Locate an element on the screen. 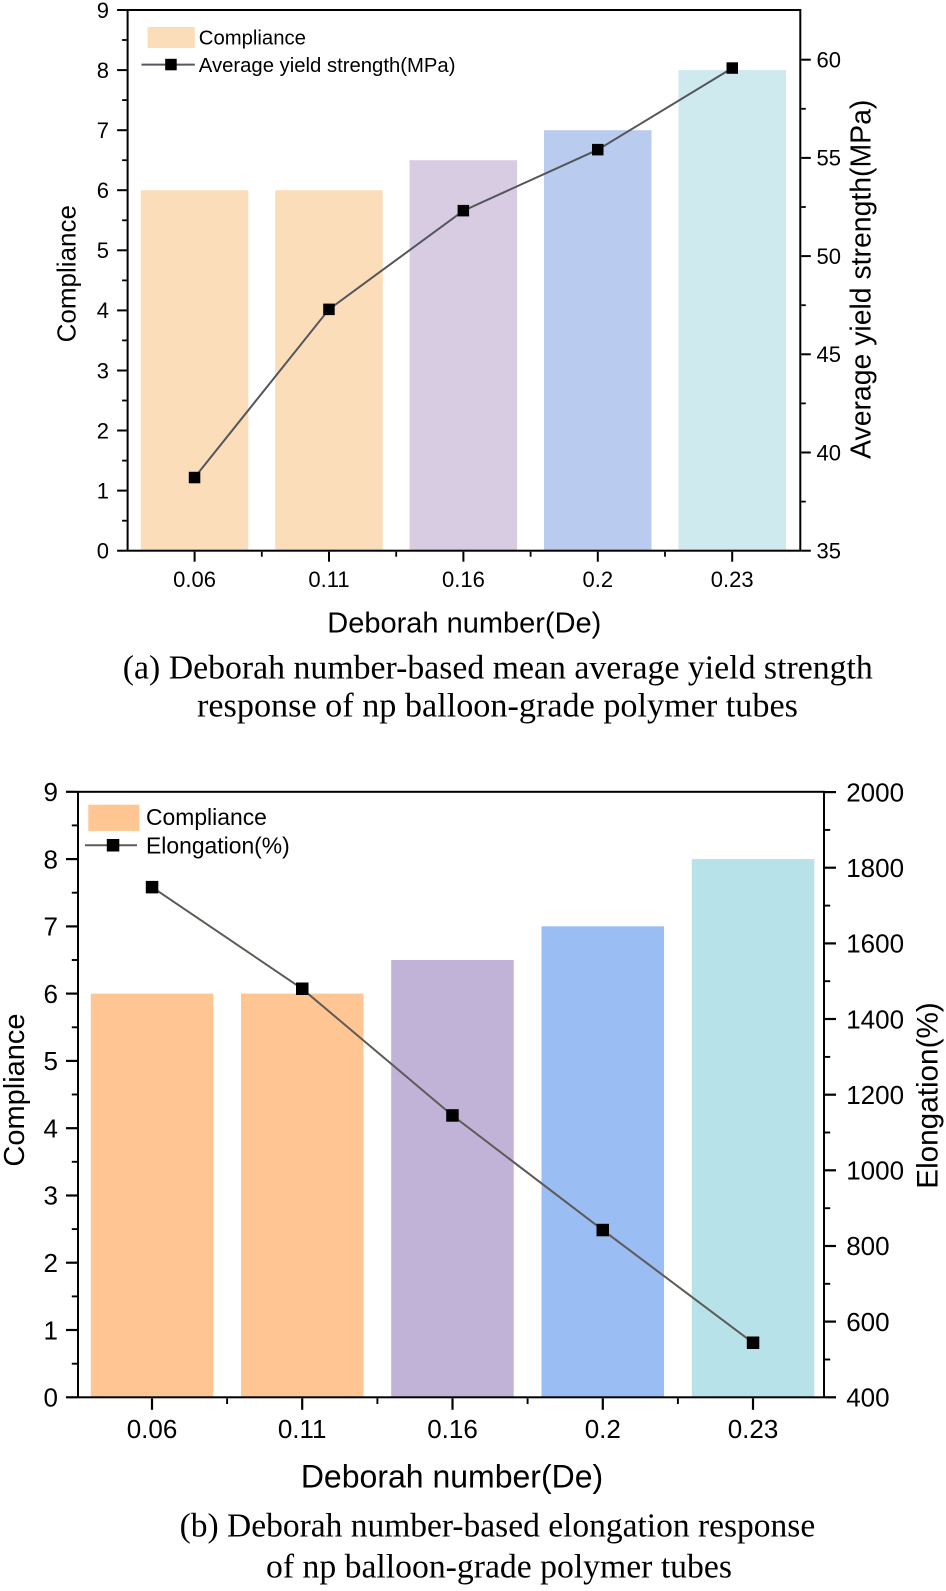 This screenshot has width=946, height=1591. svg-text: 1000 is located at coordinates (875, 1171).